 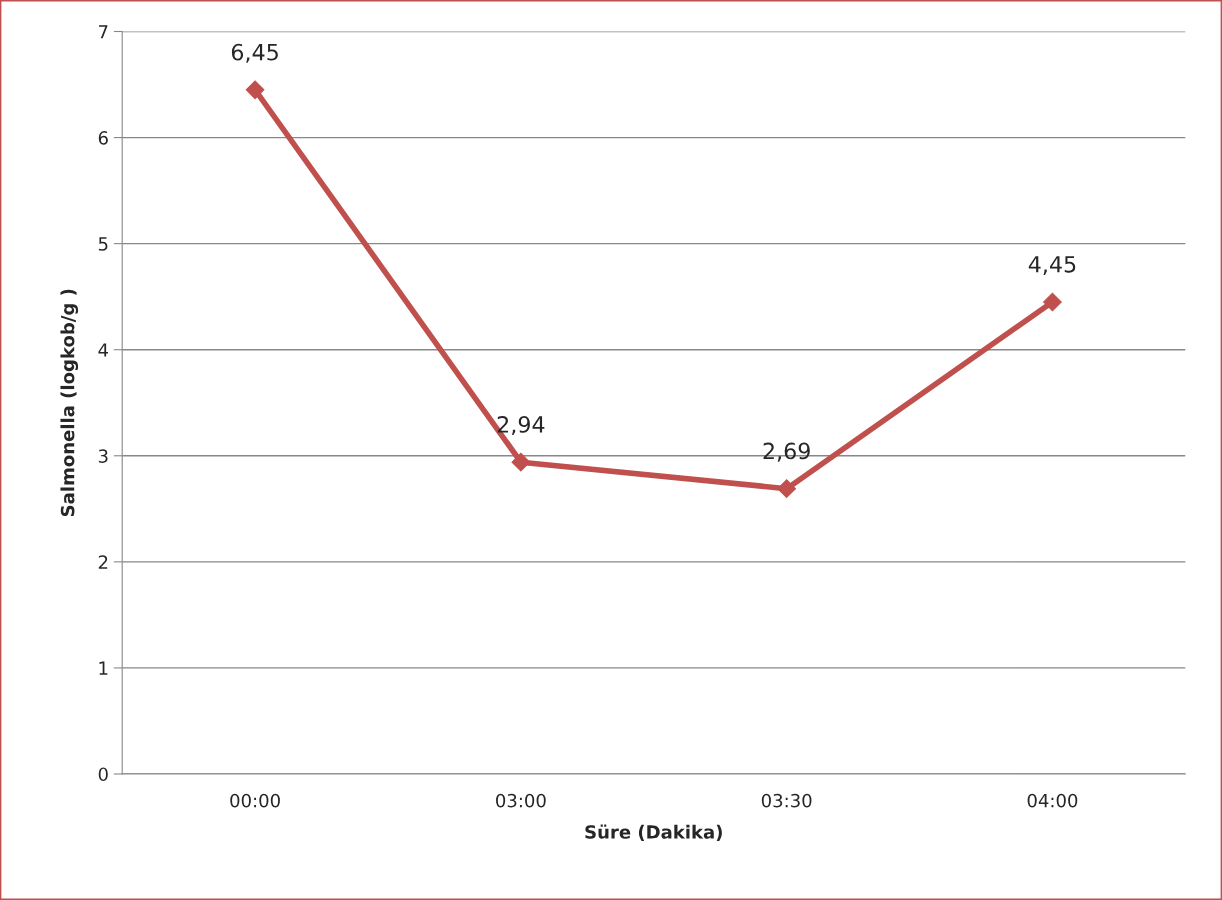 What do you see at coordinates (786, 800) in the screenshot?
I see `x-tick-label: 03:30` at bounding box center [786, 800].